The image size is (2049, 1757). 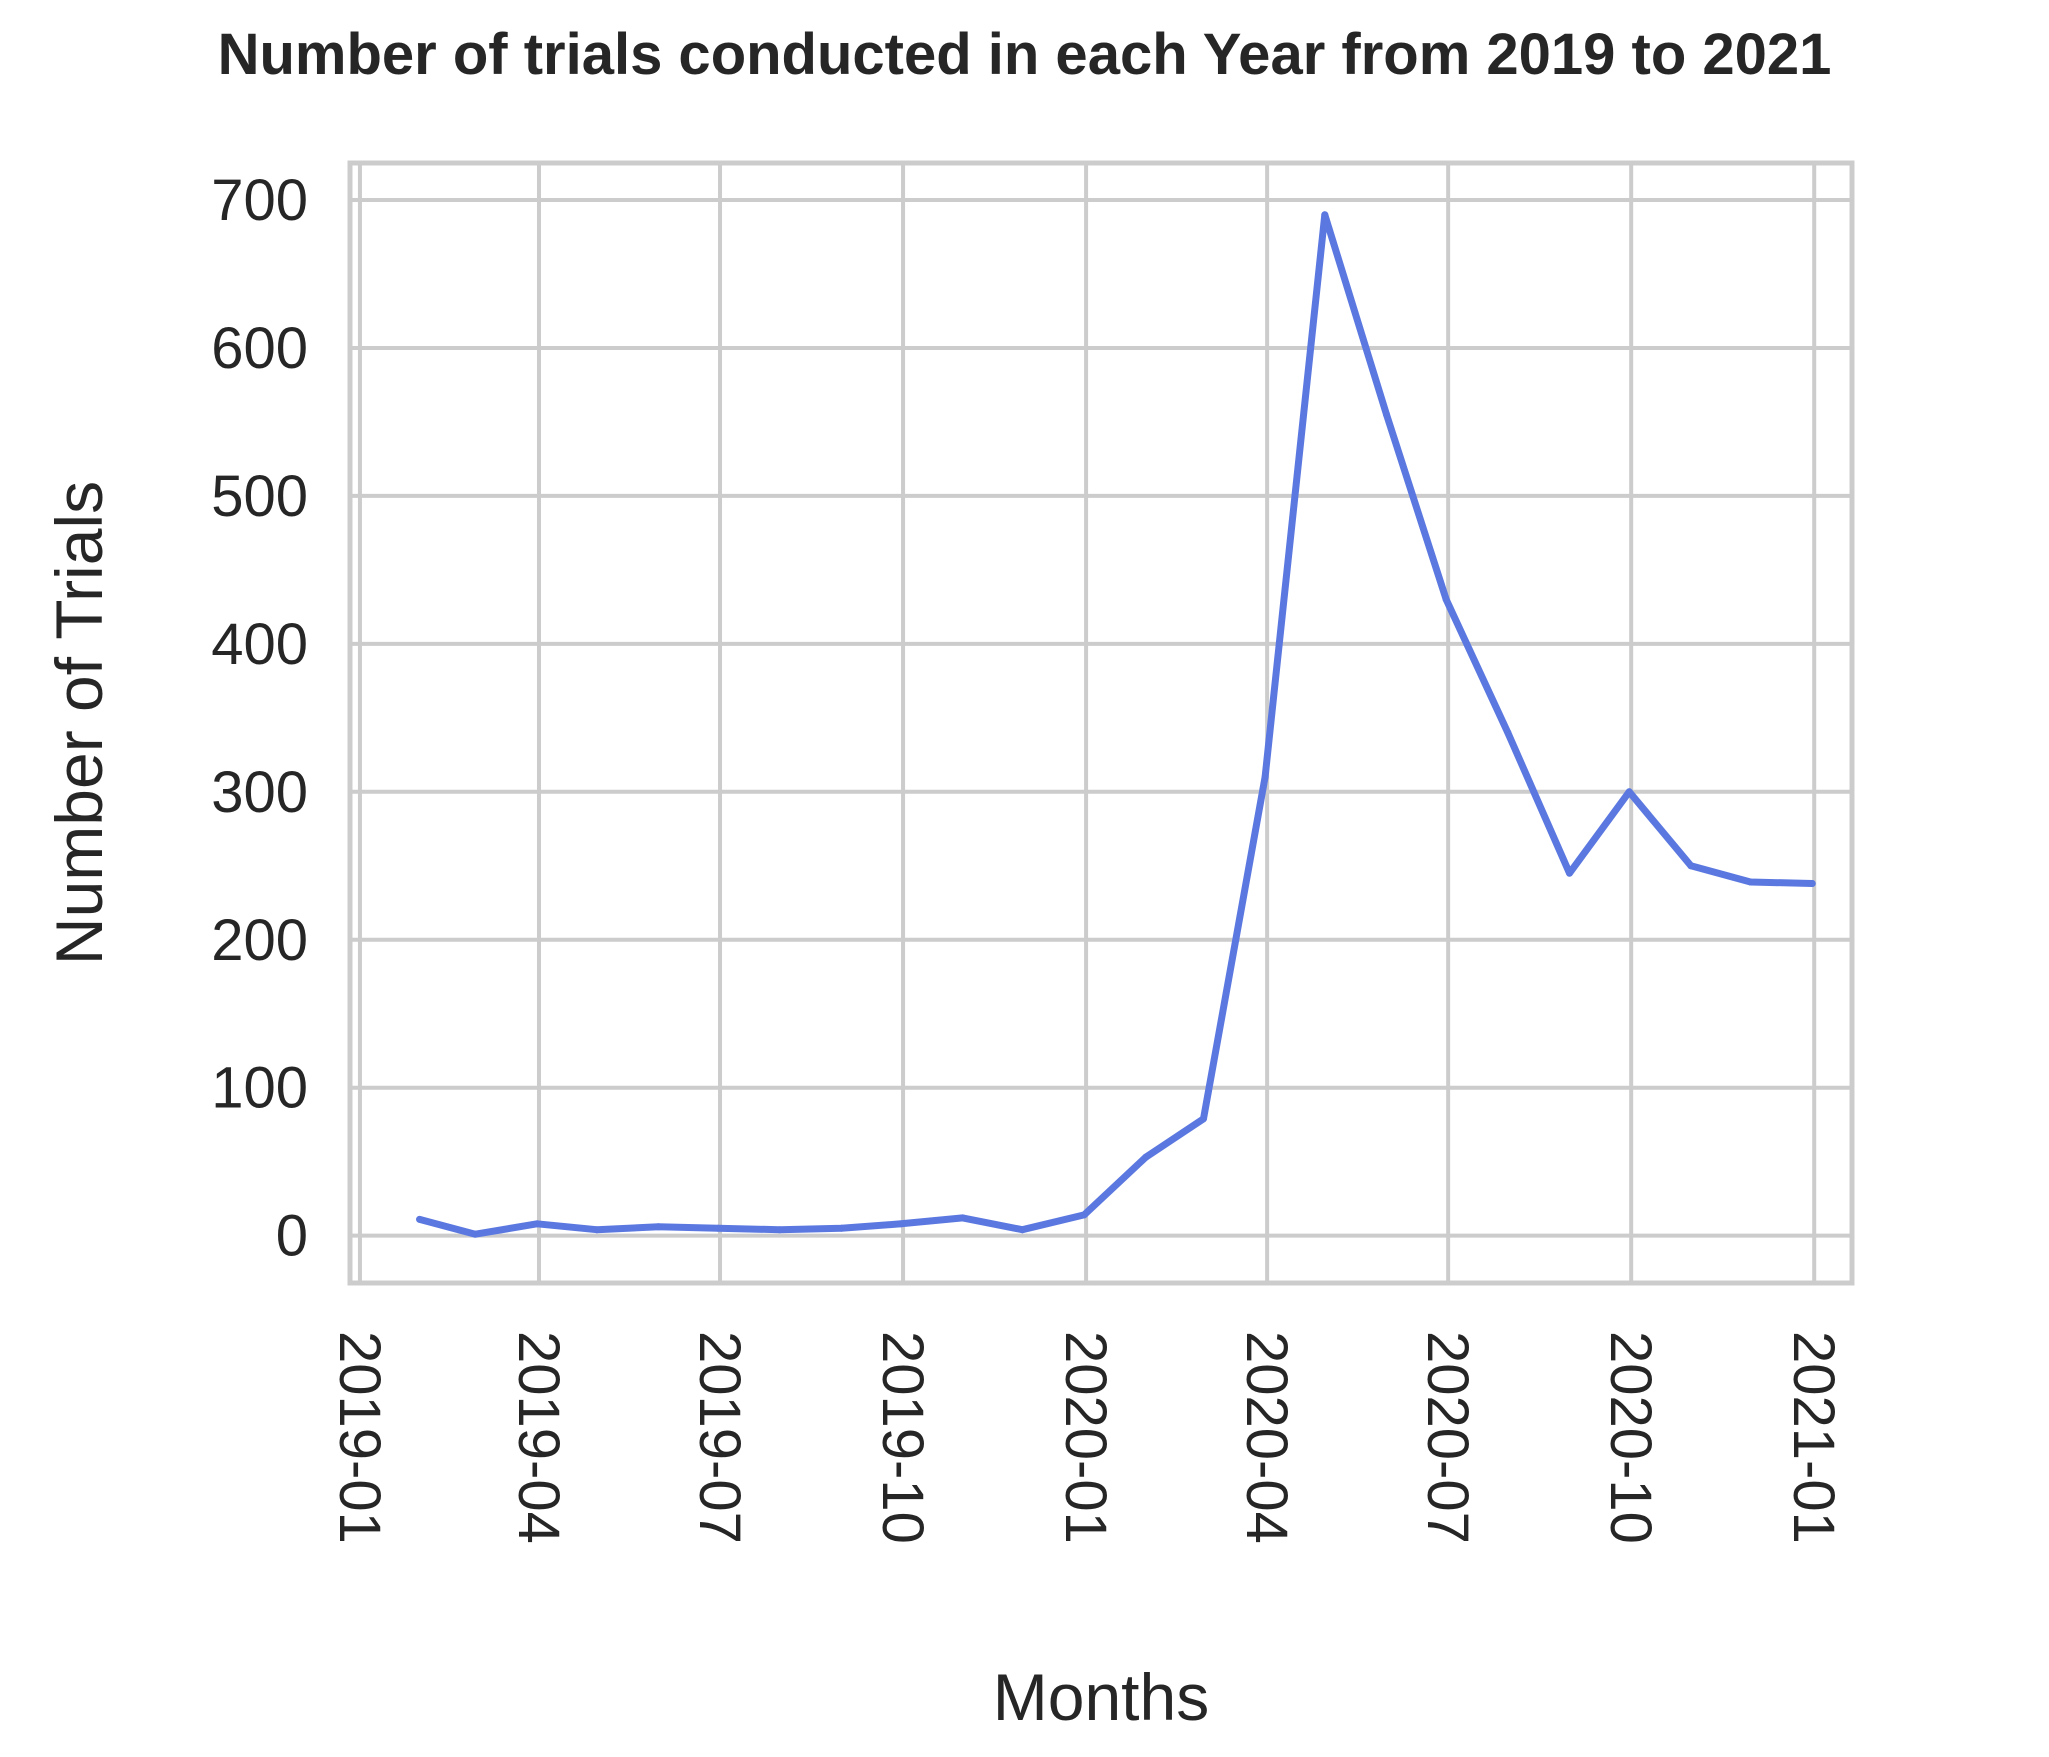 What do you see at coordinates (259, 496) in the screenshot?
I see `y-tick-label: 500` at bounding box center [259, 496].